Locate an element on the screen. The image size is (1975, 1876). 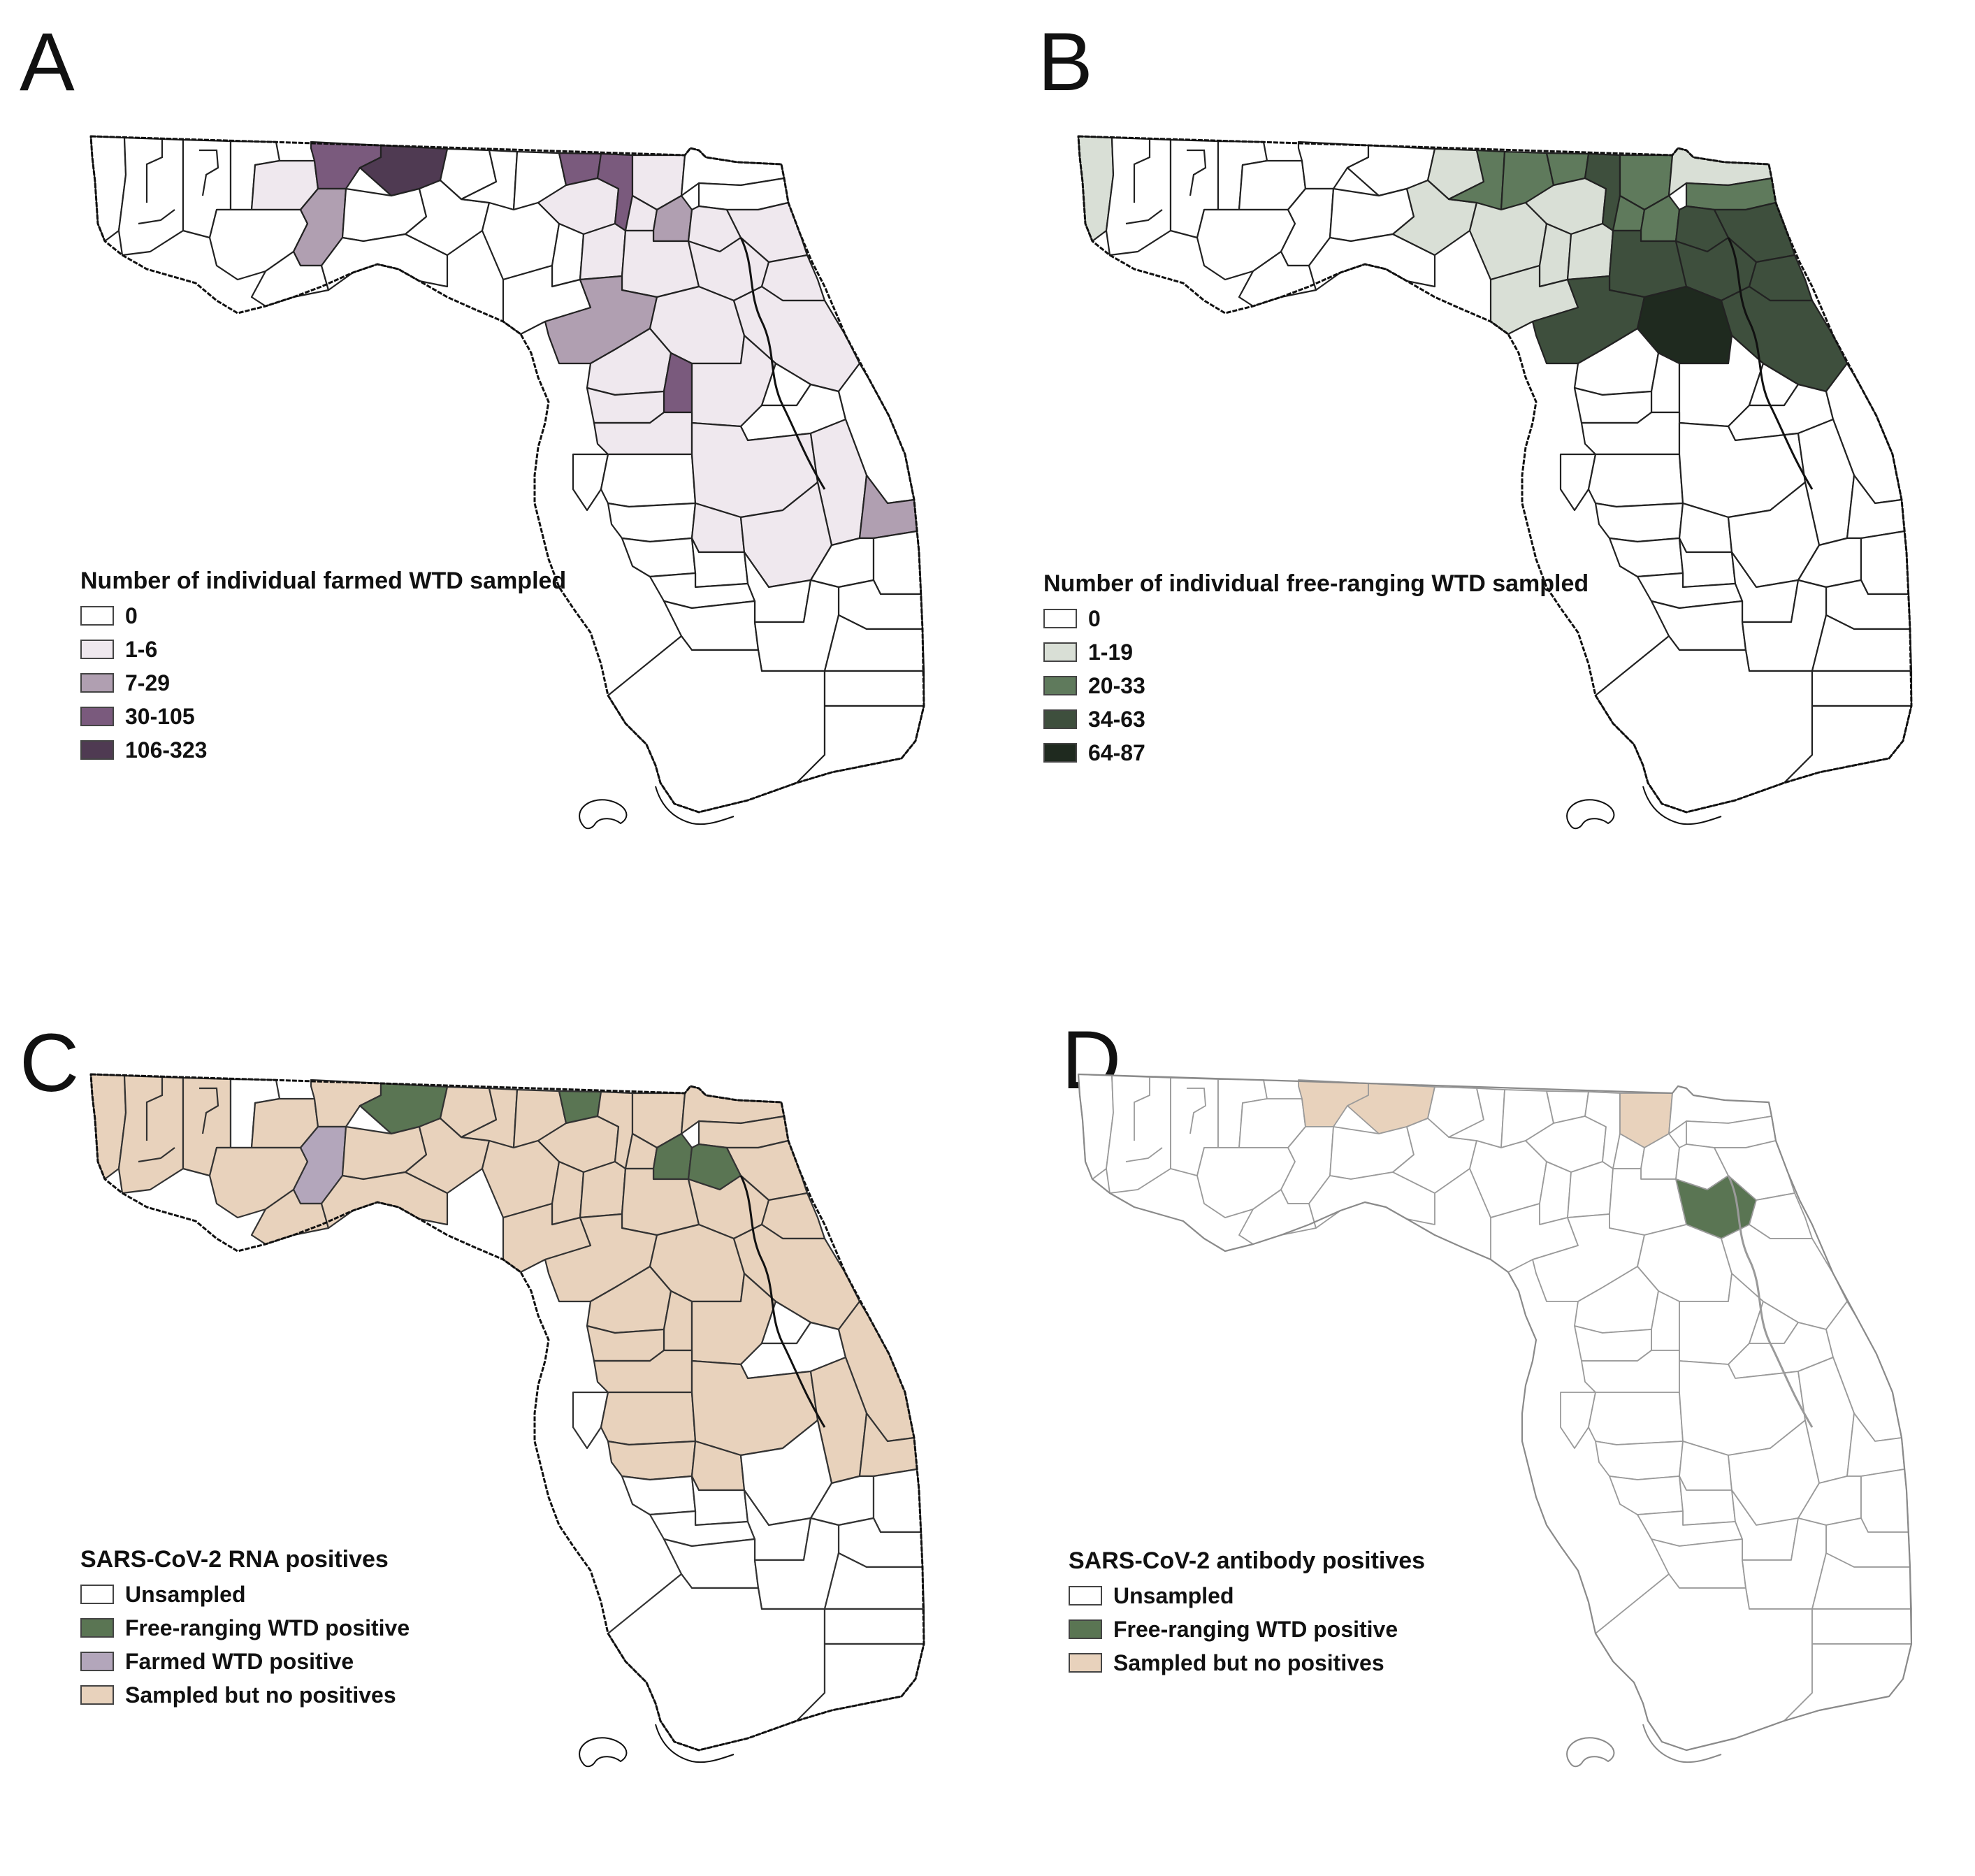
legend-label: 1-6 is located at coordinates (141, 649).